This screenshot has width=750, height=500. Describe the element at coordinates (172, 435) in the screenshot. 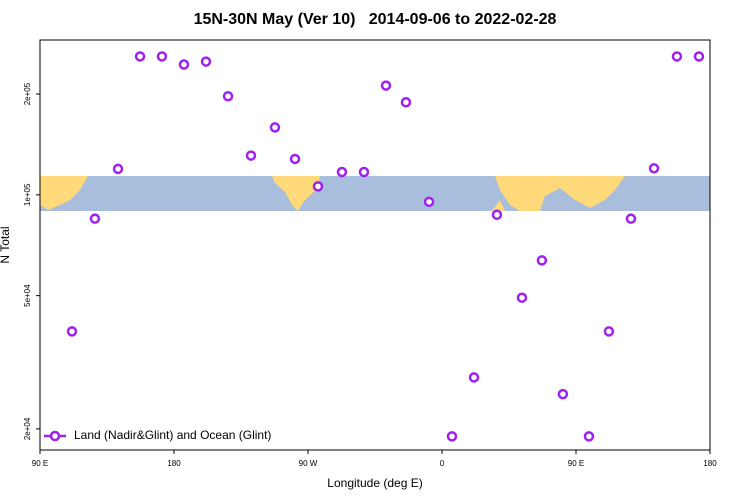

I see `legend-label: Land (Nadir&Glint) and Ocean (Glint)` at that location.